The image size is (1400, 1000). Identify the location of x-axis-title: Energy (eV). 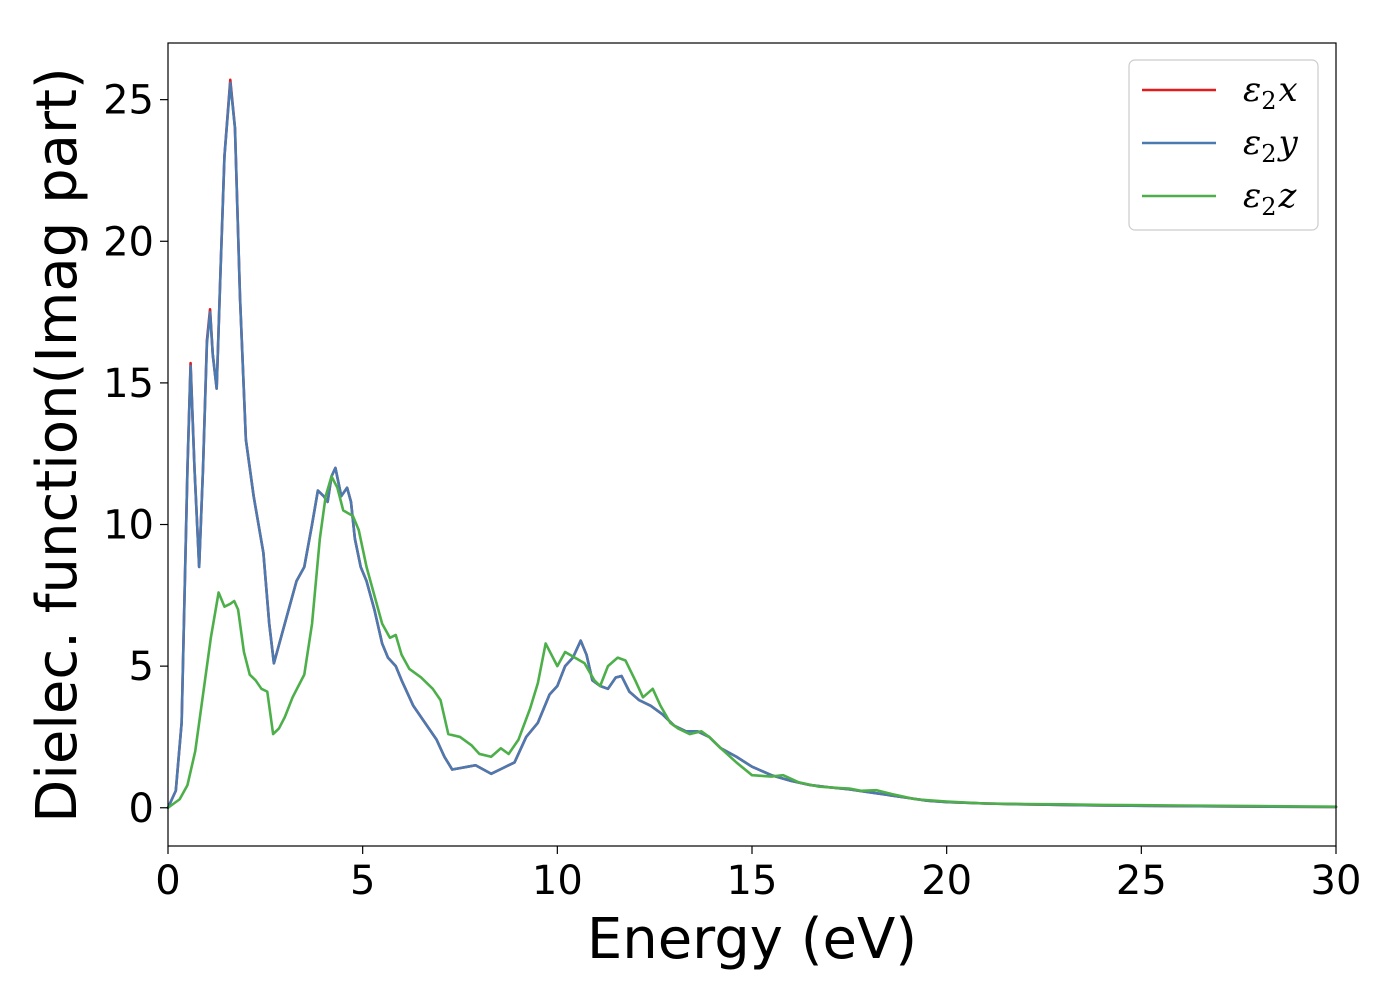
(752, 939).